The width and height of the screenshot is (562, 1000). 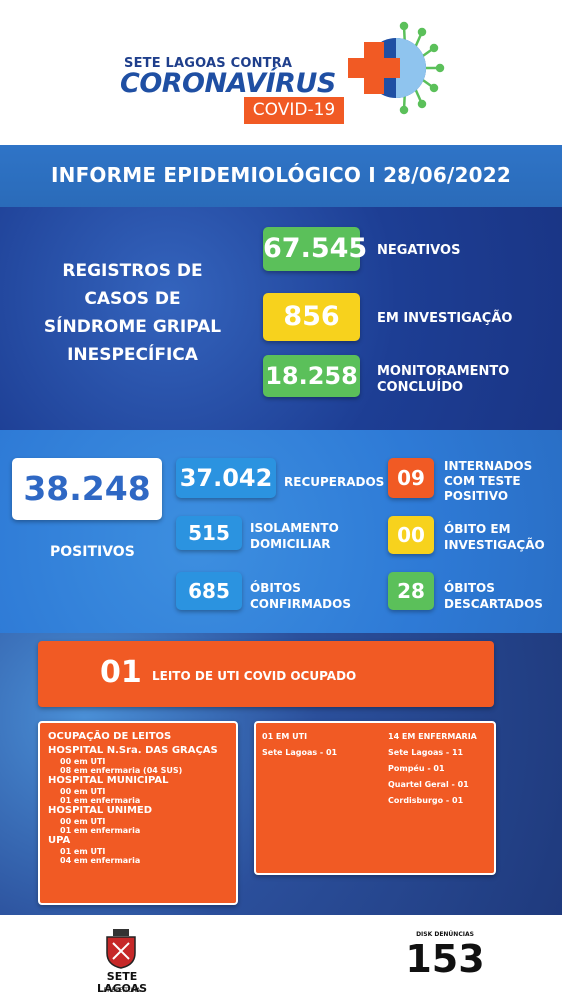 I want to click on city-count-item: Sete Lagoas - 11, so click(x=426, y=752).